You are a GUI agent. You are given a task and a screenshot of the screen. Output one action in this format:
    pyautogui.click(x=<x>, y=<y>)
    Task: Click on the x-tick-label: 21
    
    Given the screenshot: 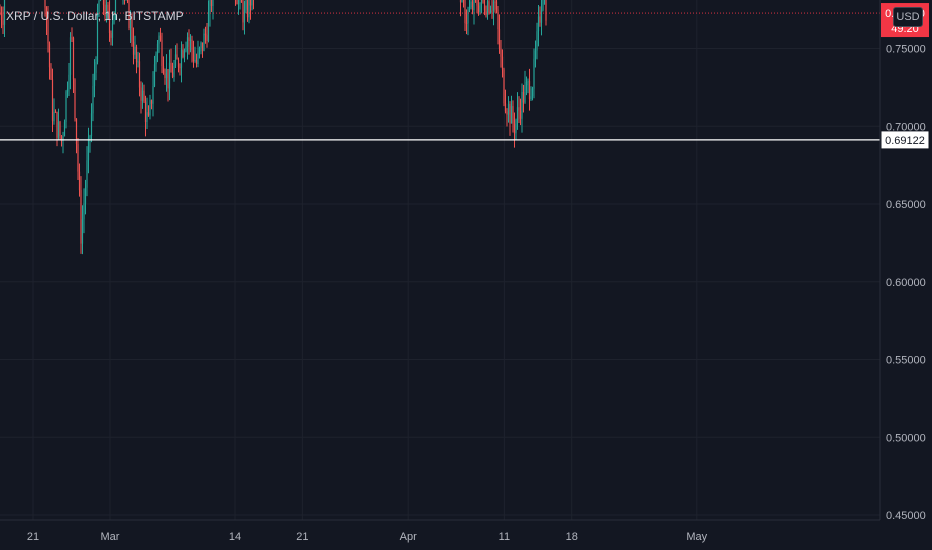 What is the action you would take?
    pyautogui.click(x=302, y=537)
    